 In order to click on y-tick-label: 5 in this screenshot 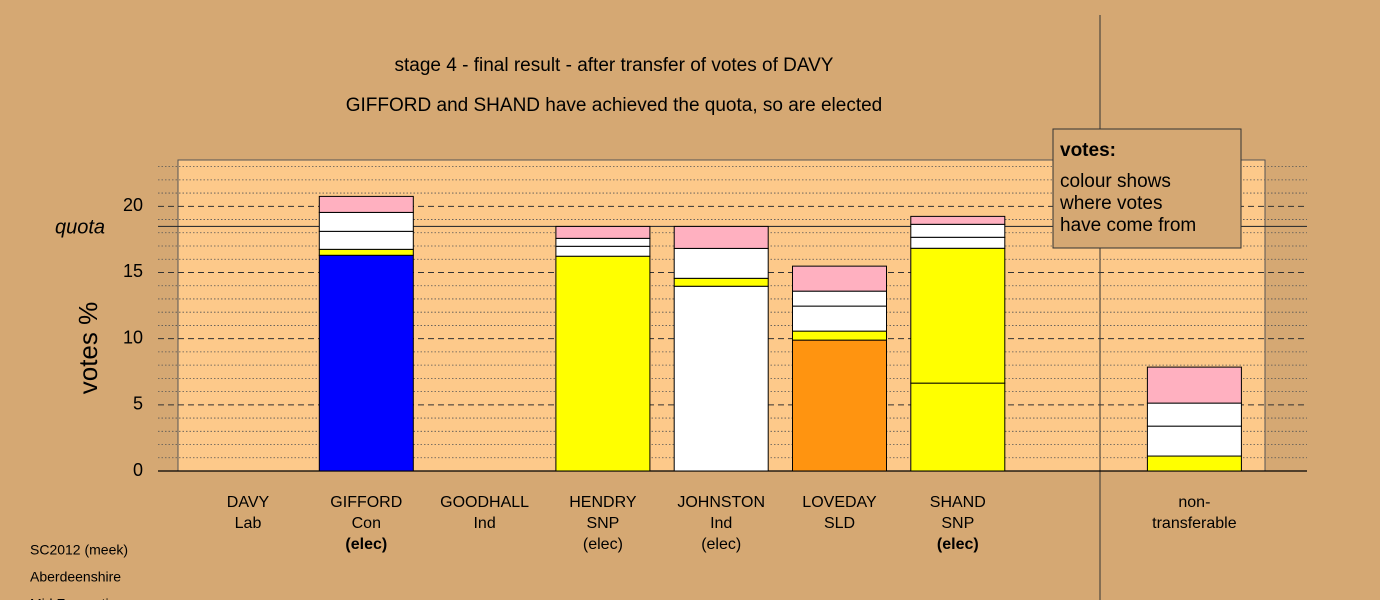, I will do `click(138, 404)`.